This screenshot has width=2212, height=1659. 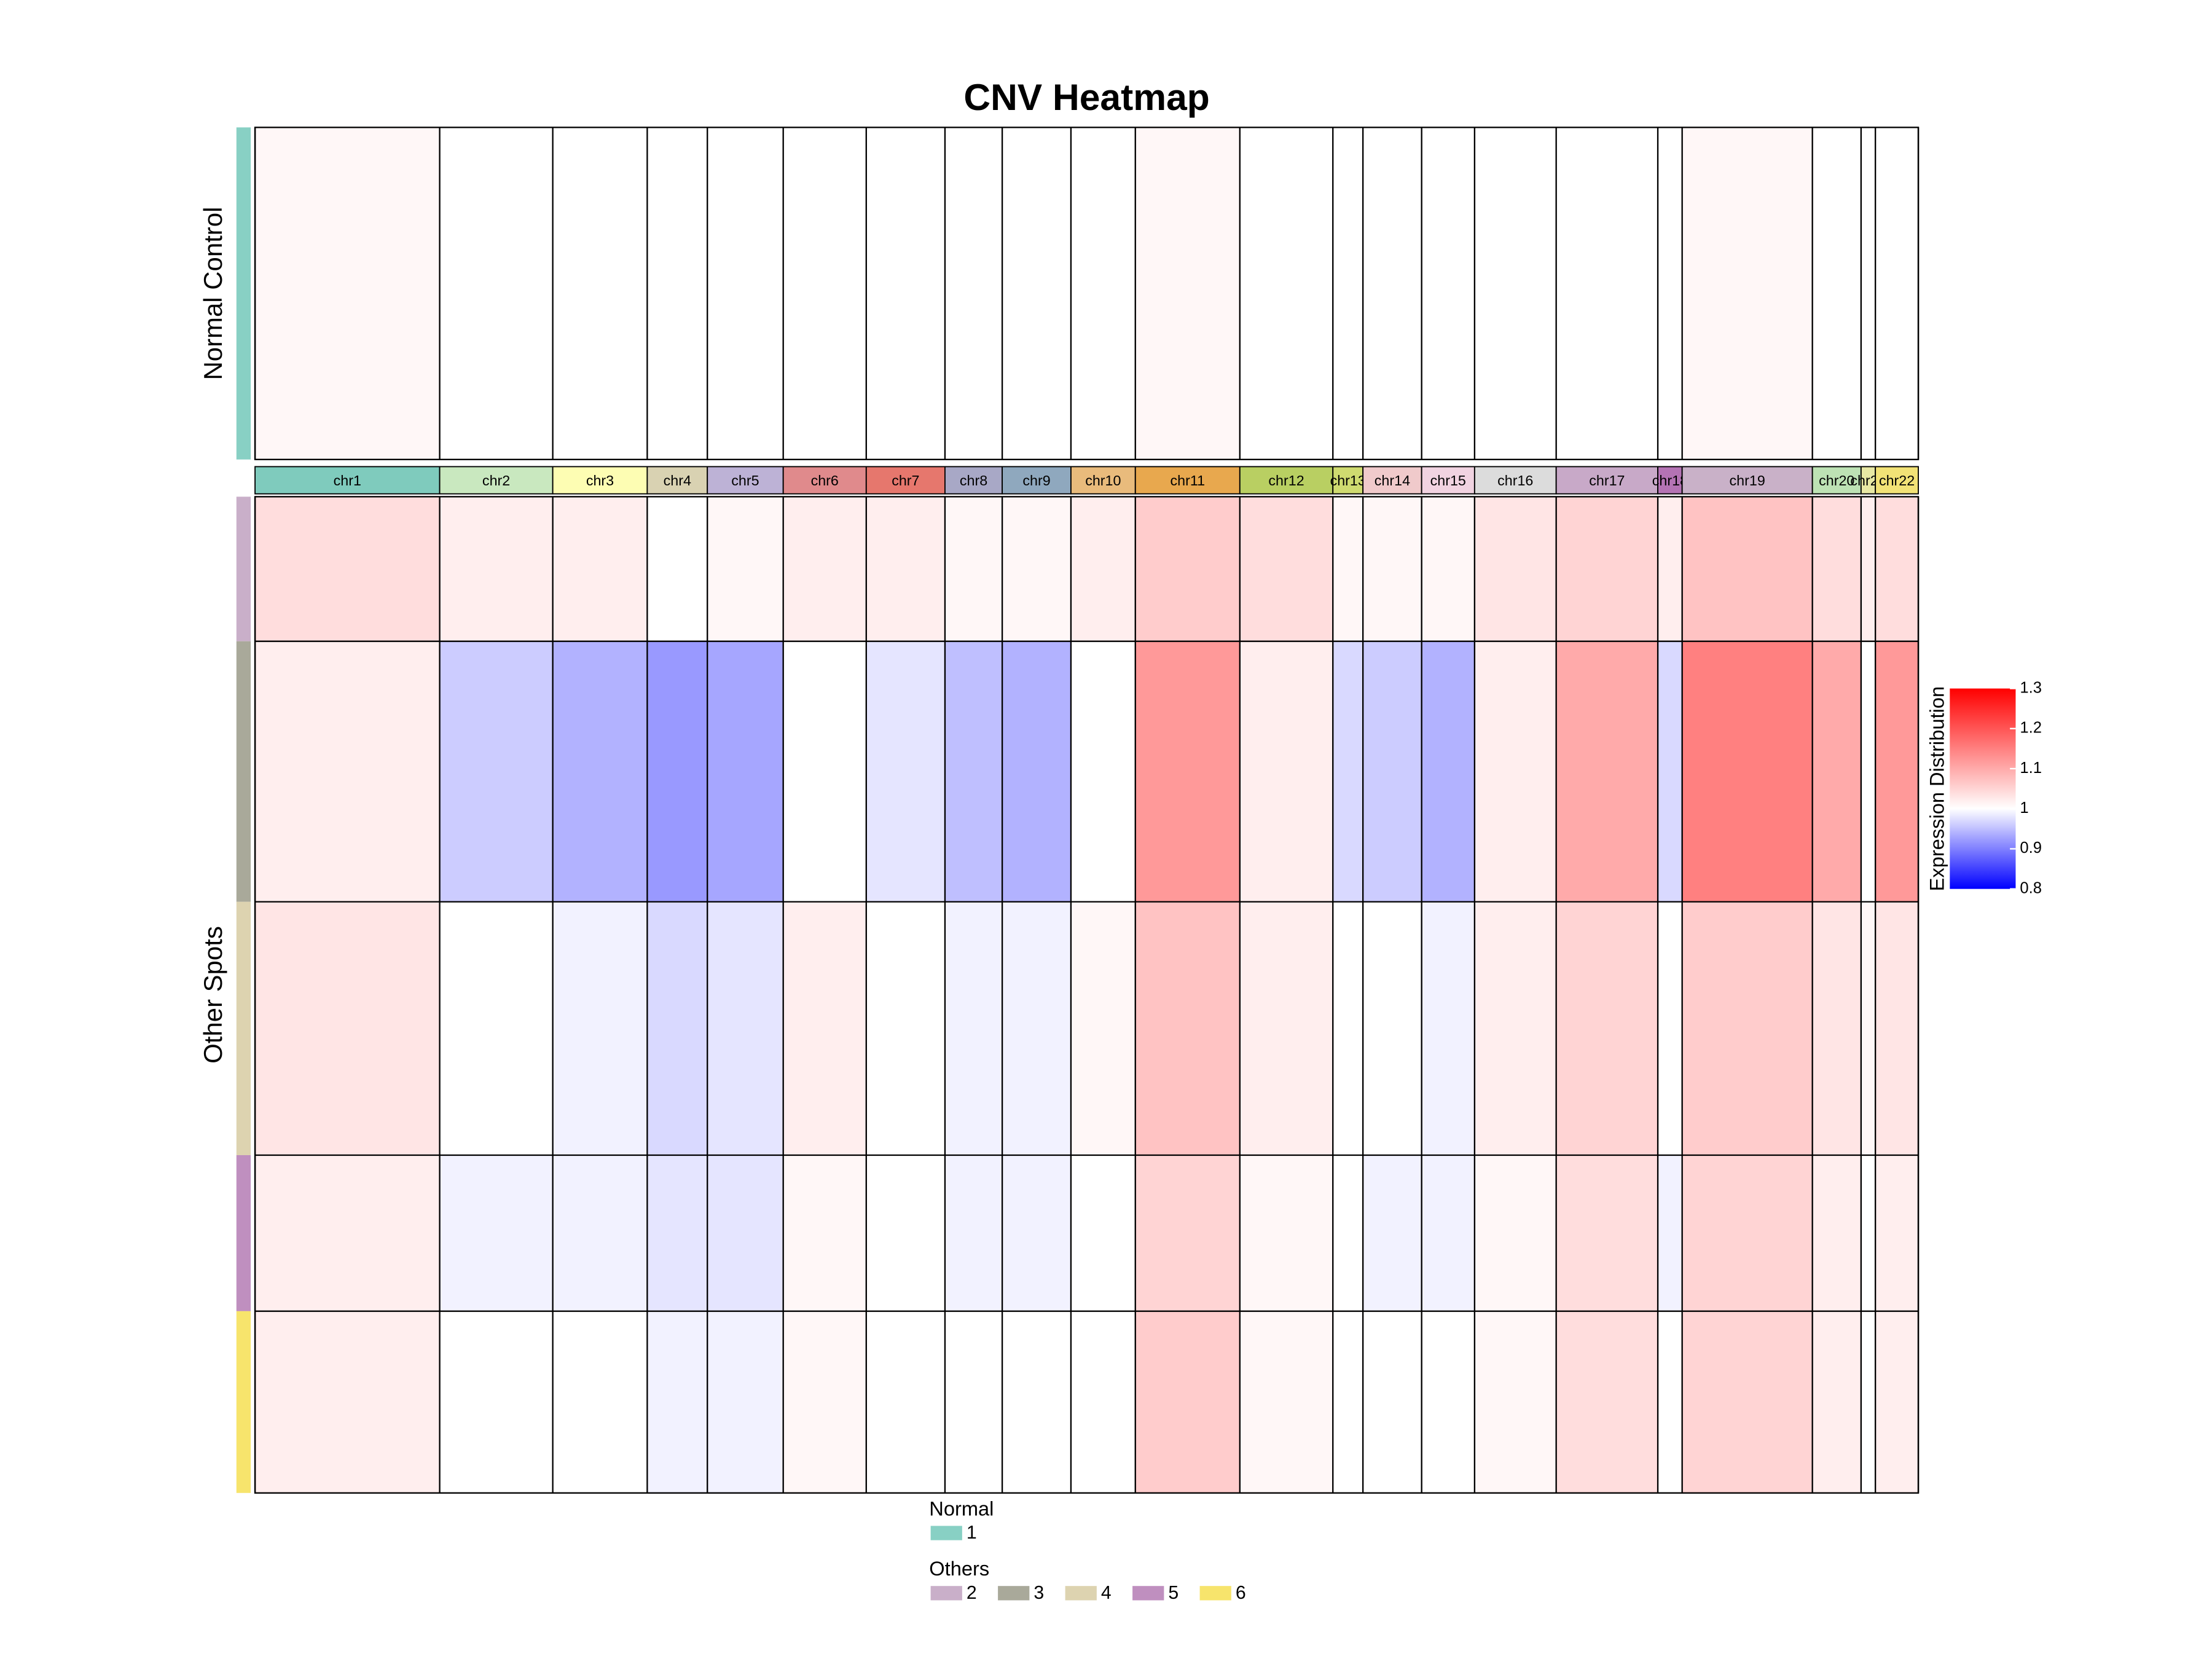 I want to click on chart-title: CNV Heatmap, so click(x=1086, y=97).